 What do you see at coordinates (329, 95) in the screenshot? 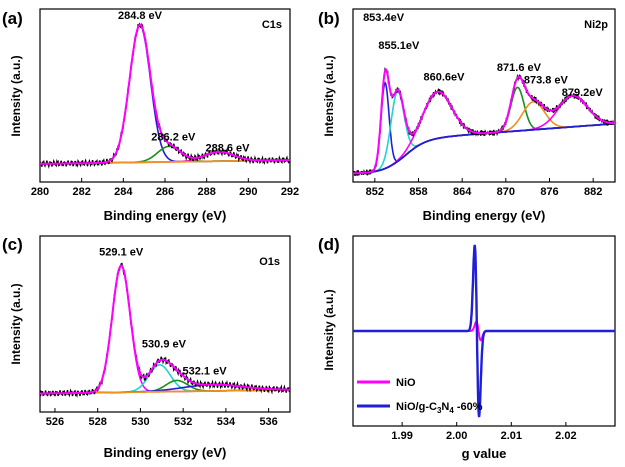
I see `y-axis-label-b: Intensity (a.u.)` at bounding box center [329, 95].